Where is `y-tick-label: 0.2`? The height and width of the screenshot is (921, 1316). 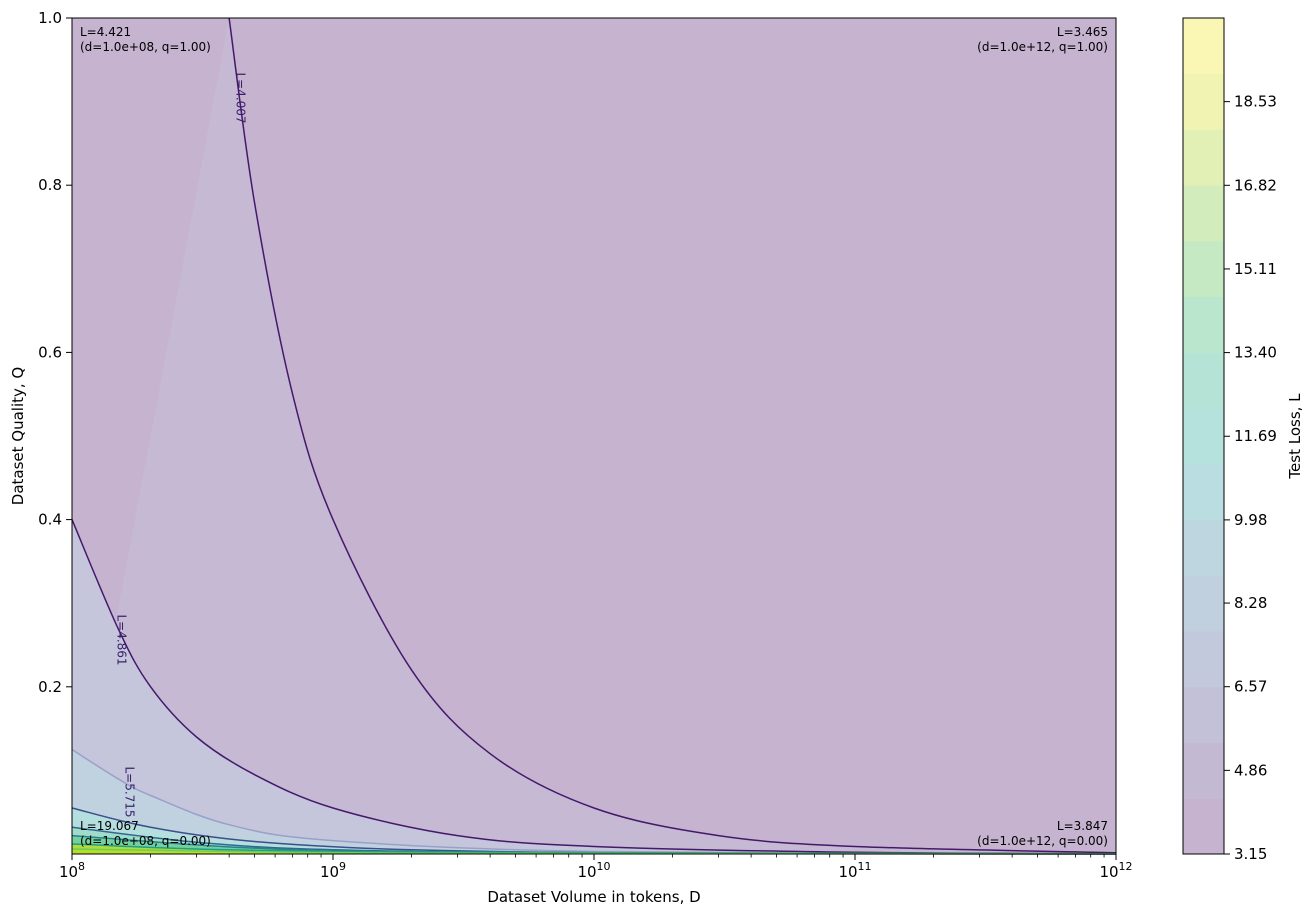
y-tick-label: 0.2 is located at coordinates (50, 687).